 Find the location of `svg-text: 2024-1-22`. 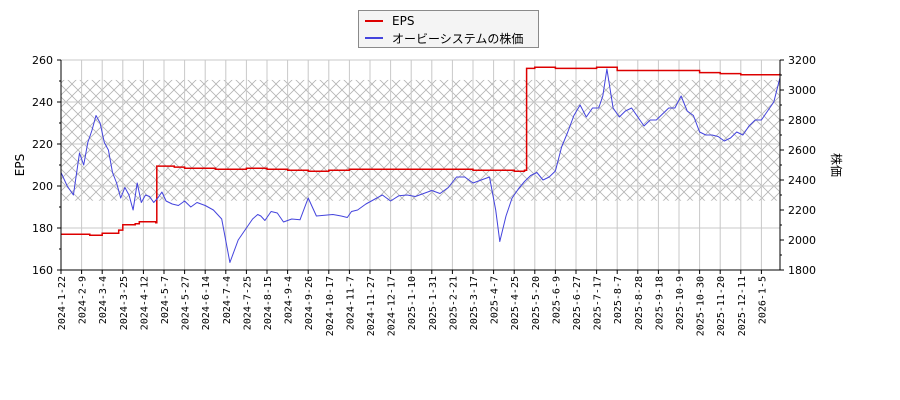

svg-text: 2024-1-22 is located at coordinates (62, 303).